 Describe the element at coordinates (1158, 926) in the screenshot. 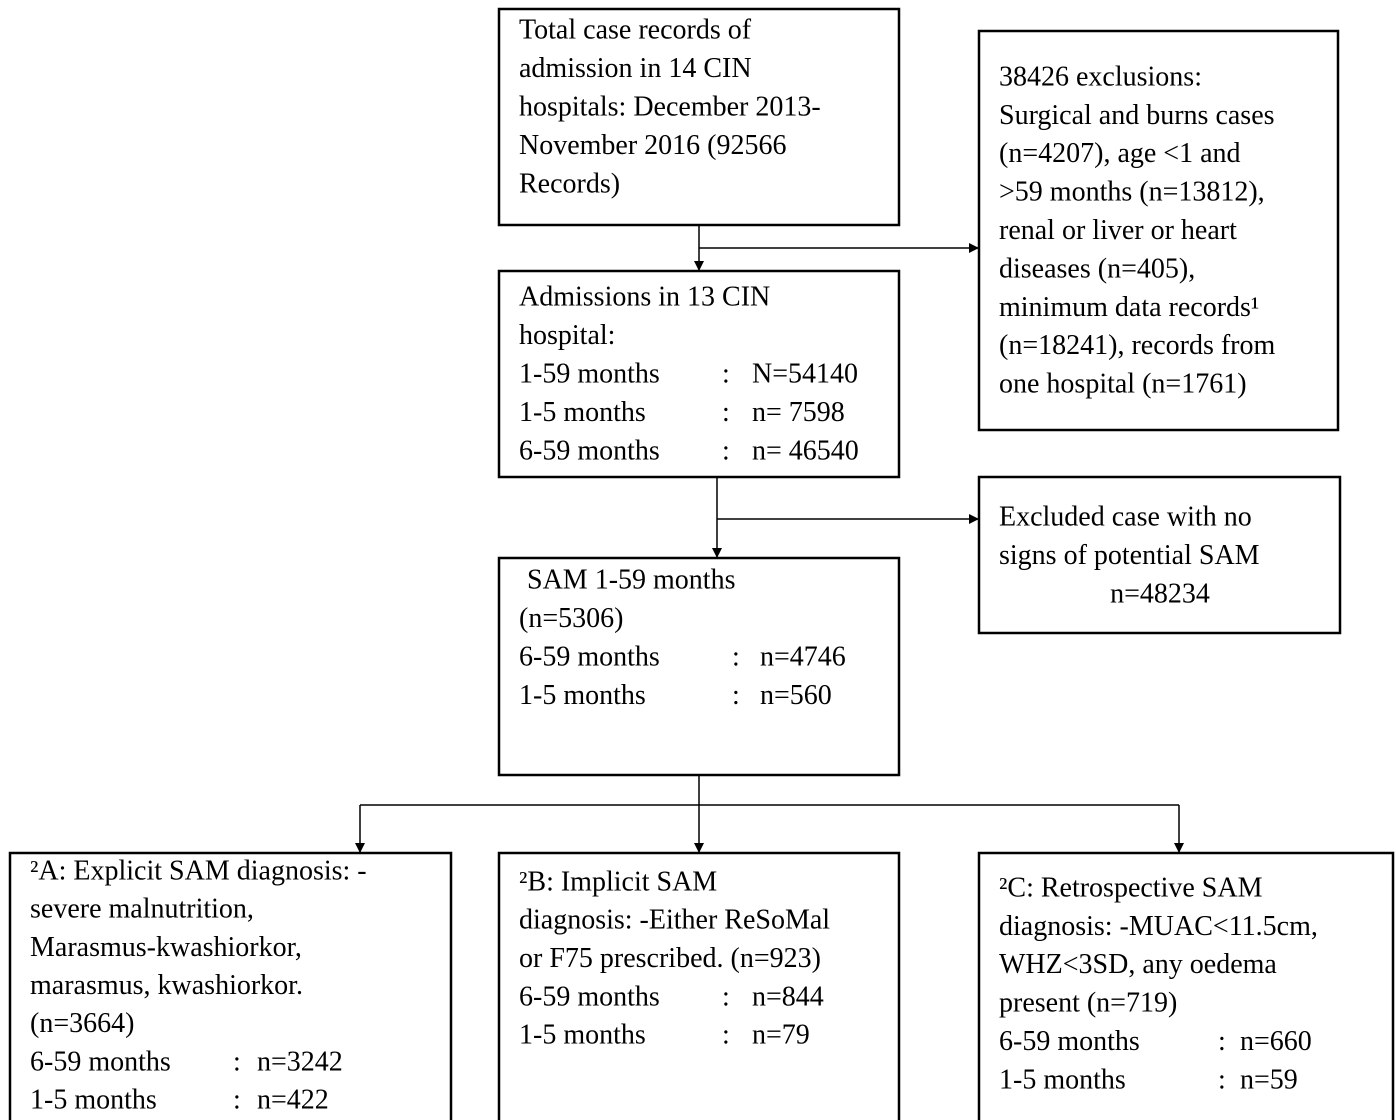

I see `node-text: diagnosis: -MUAC<11.5cm,` at that location.